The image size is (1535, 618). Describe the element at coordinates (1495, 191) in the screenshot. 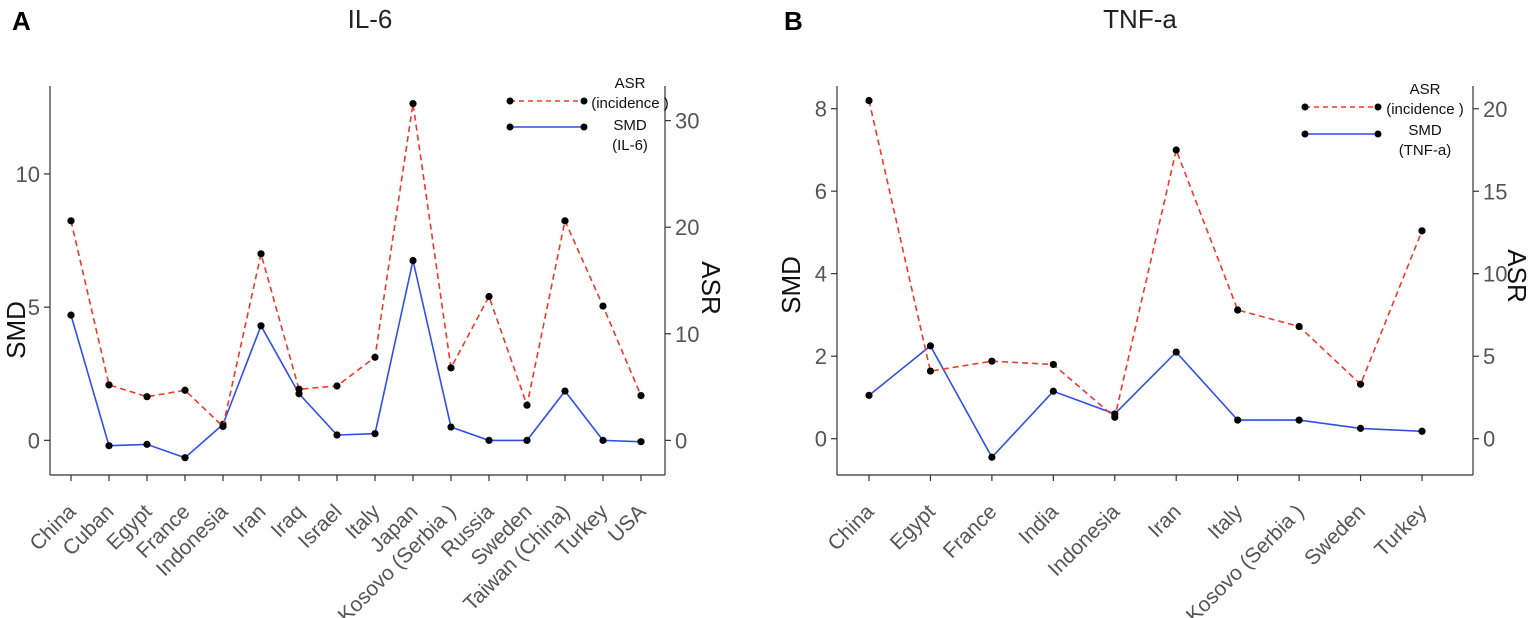

I see `right-tick-label: 15` at that location.